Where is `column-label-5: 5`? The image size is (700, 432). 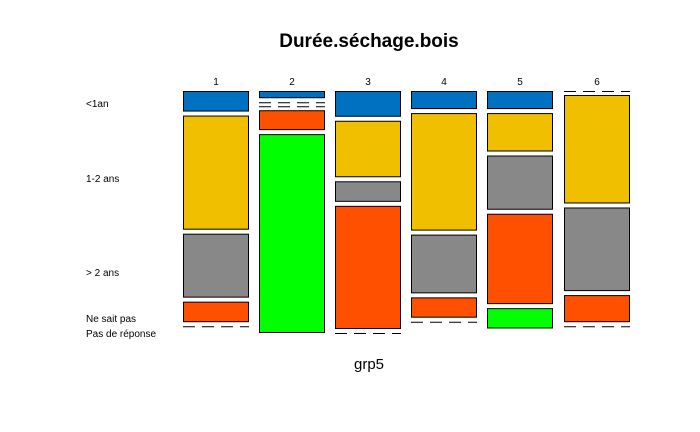
column-label-5: 5 is located at coordinates (520, 82).